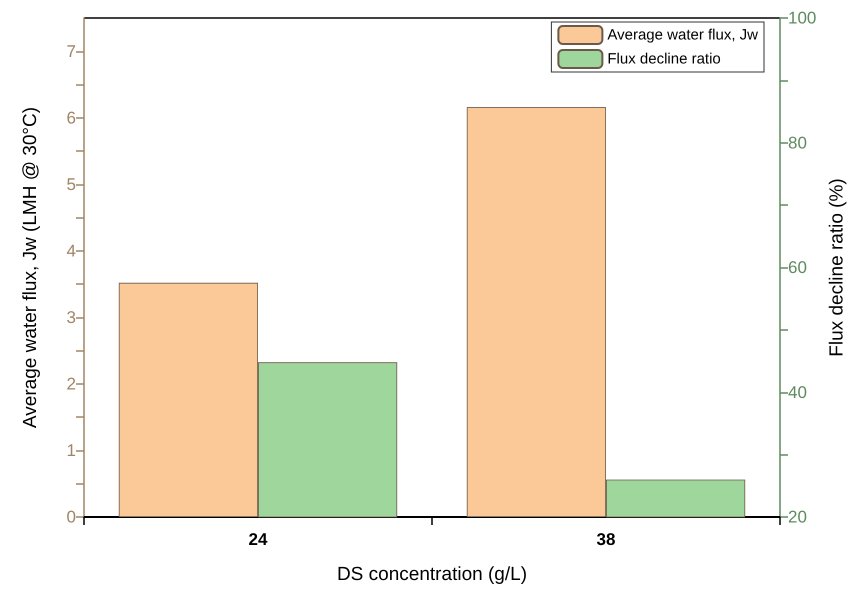 Image resolution: width=864 pixels, height=599 pixels. Describe the element at coordinates (682, 35) in the screenshot. I see `legend-label: Average water flux, Jw` at that location.